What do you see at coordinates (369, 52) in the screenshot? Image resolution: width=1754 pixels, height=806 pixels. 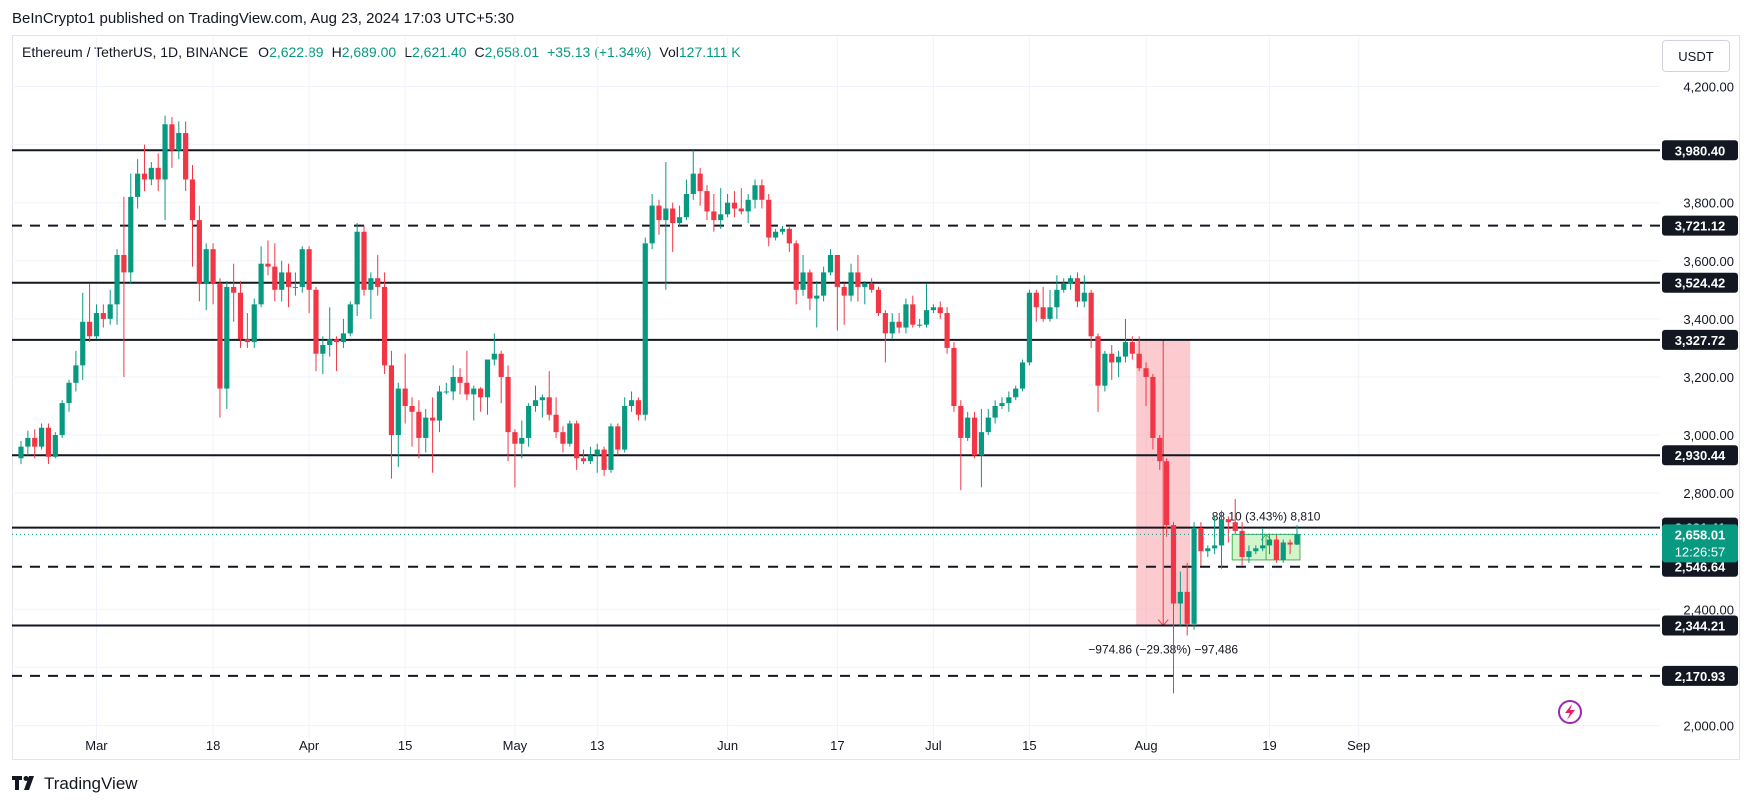 I see `high-value: 2,689.00` at bounding box center [369, 52].